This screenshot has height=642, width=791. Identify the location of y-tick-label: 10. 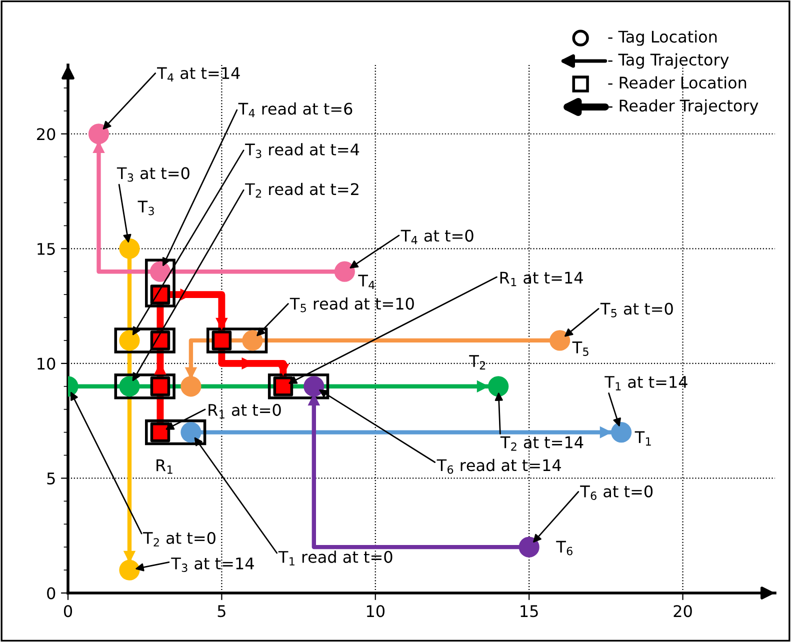
(47, 364).